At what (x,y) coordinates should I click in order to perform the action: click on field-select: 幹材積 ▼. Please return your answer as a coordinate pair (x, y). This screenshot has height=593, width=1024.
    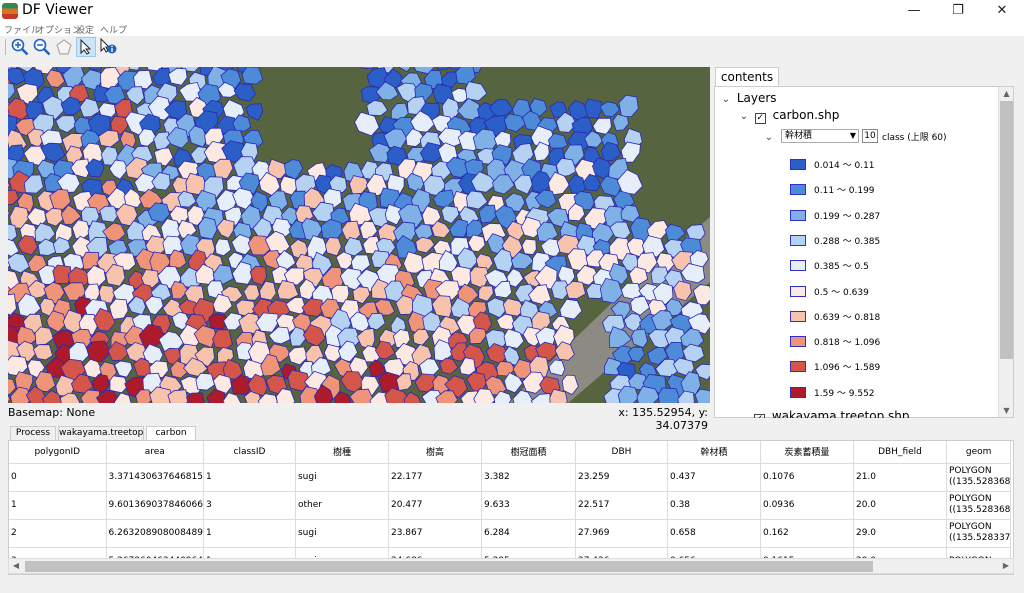
    Looking at the image, I should click on (820, 136).